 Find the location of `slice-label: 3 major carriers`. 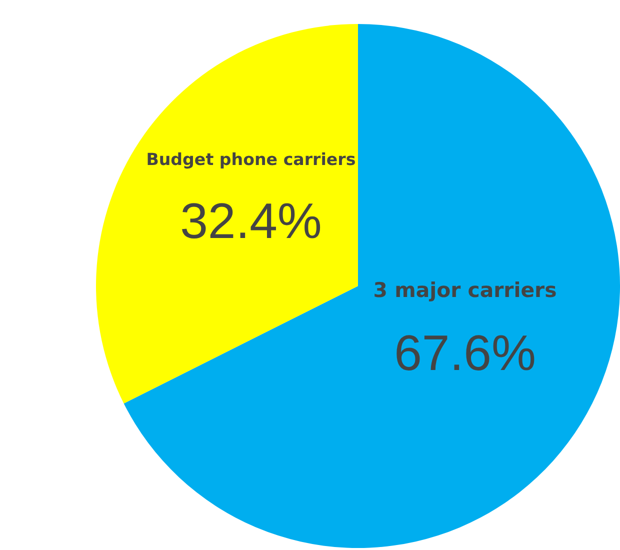

slice-label: 3 major carriers is located at coordinates (465, 290).